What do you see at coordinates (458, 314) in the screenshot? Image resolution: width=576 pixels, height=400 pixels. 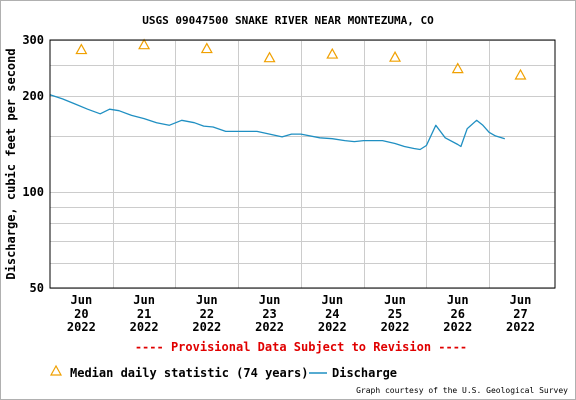 I see `x-tick-day: 26` at bounding box center [458, 314].